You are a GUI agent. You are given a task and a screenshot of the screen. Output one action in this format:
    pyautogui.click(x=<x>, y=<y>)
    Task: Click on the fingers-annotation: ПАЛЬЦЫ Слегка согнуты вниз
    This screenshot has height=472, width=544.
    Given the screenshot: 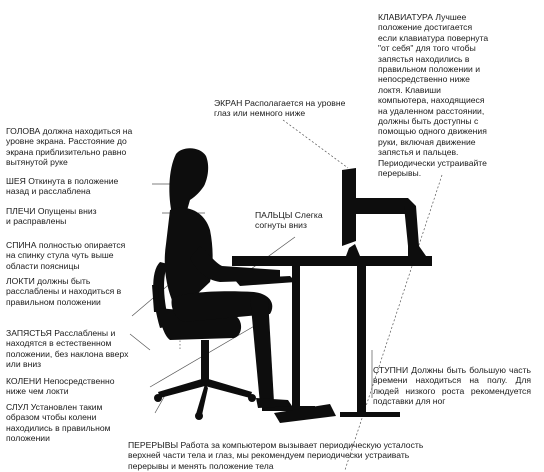 What is the action you would take?
    pyautogui.click(x=289, y=220)
    